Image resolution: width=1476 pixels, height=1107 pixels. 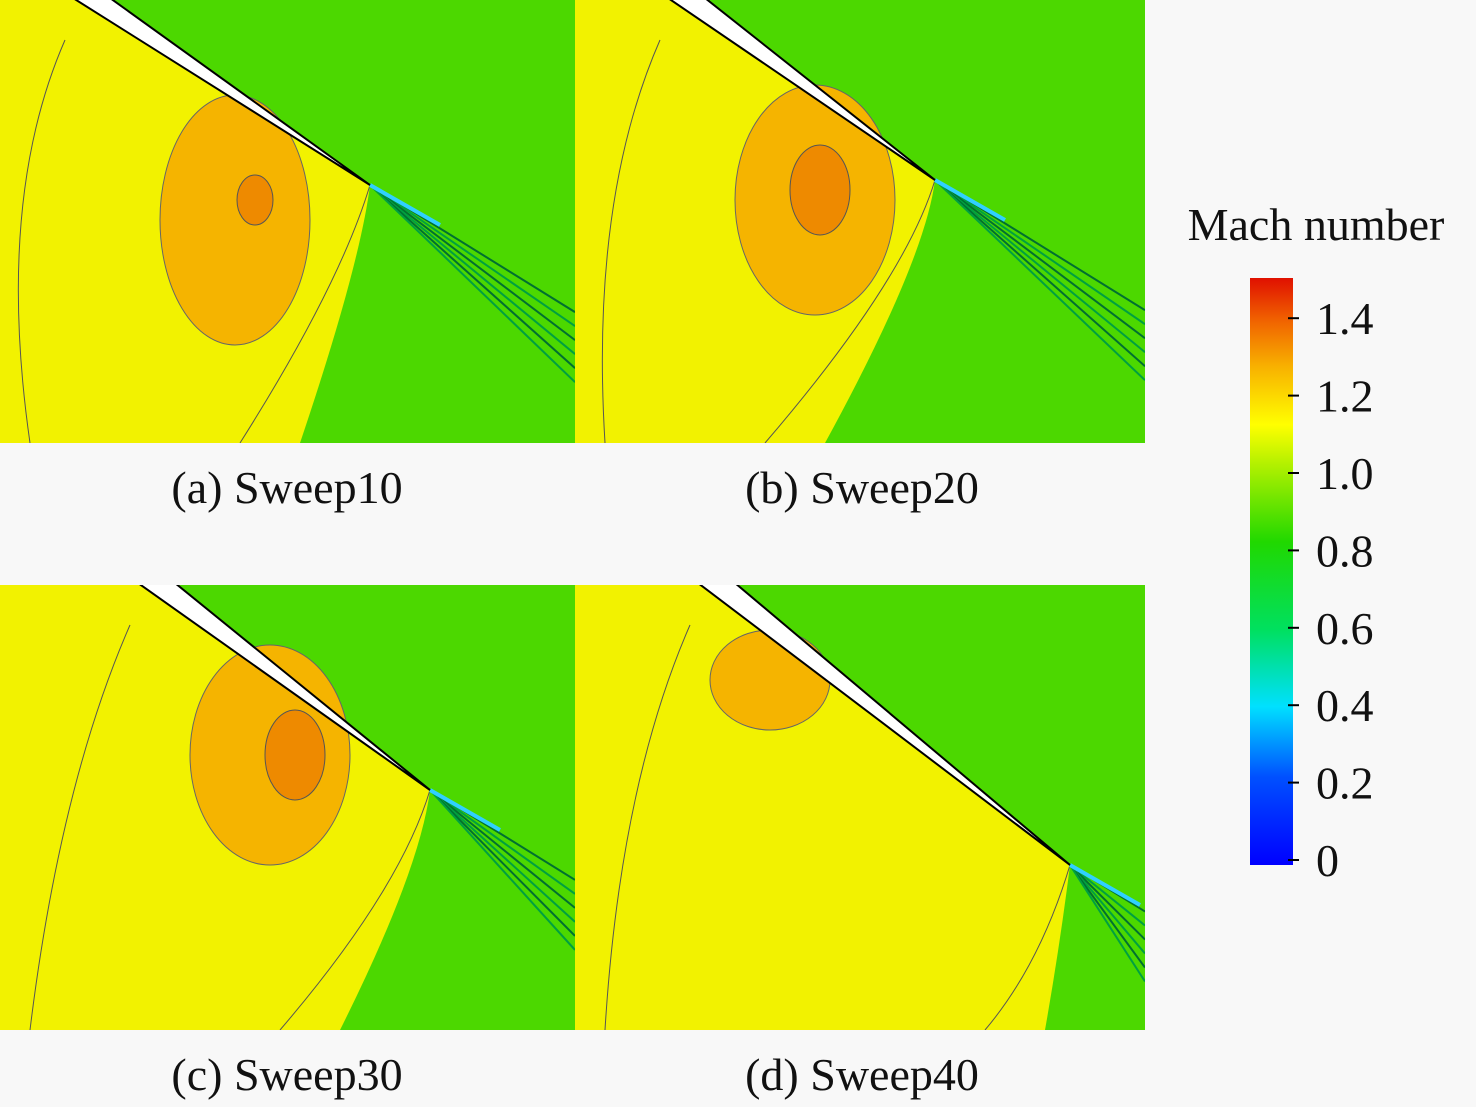 What do you see at coordinates (862, 1074) in the screenshot?
I see `caption: (d) Sweep40` at bounding box center [862, 1074].